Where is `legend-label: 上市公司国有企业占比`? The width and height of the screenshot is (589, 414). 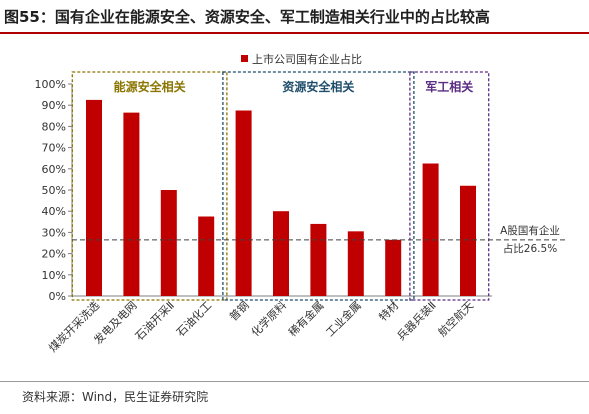 legend-label: 上市公司国有企业占比 is located at coordinates (307, 59).